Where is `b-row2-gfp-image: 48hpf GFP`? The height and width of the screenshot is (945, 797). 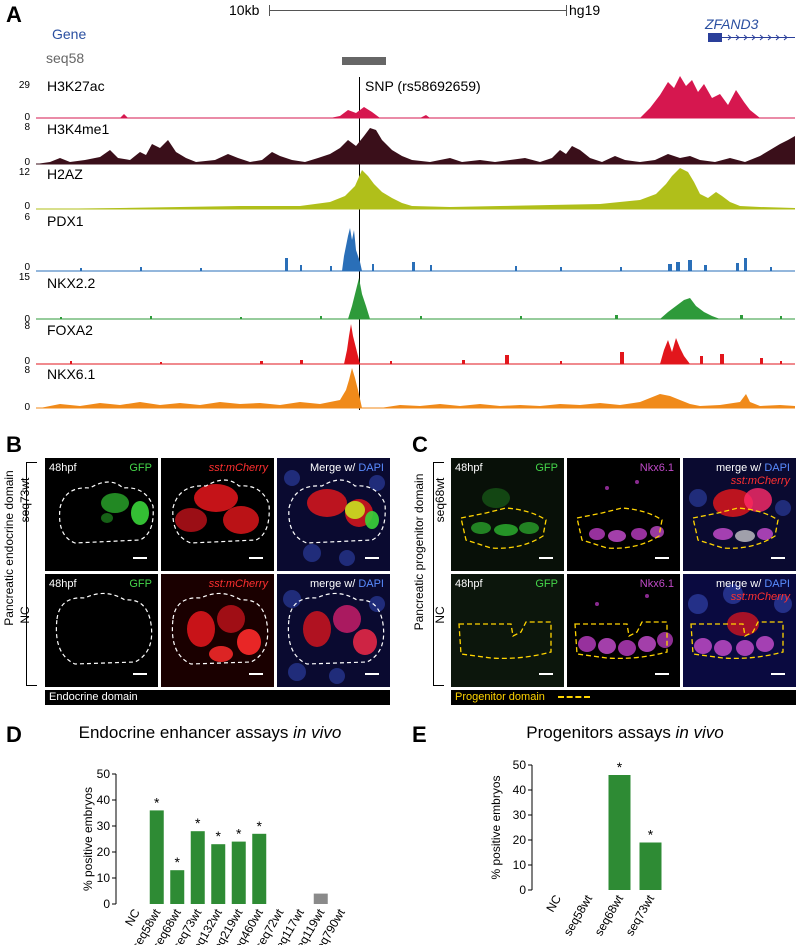
b-row2-gfp-image: 48hpf GFP is located at coordinates (101, 630).